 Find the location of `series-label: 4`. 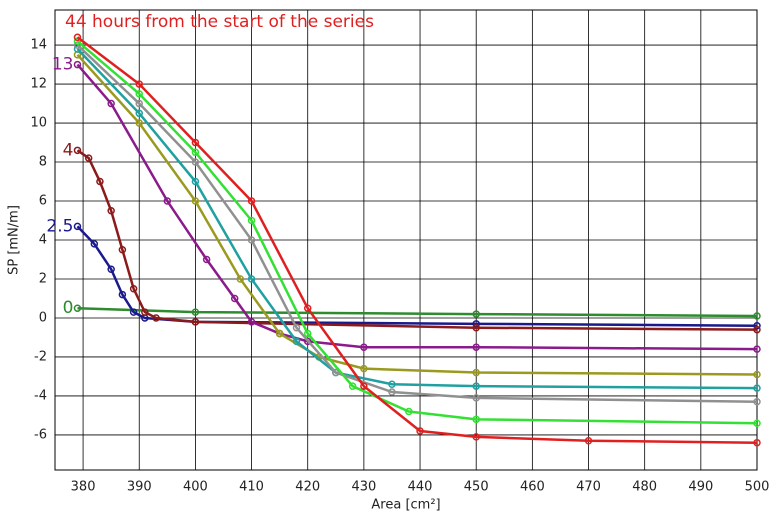

series-label: 4 is located at coordinates (68, 150).